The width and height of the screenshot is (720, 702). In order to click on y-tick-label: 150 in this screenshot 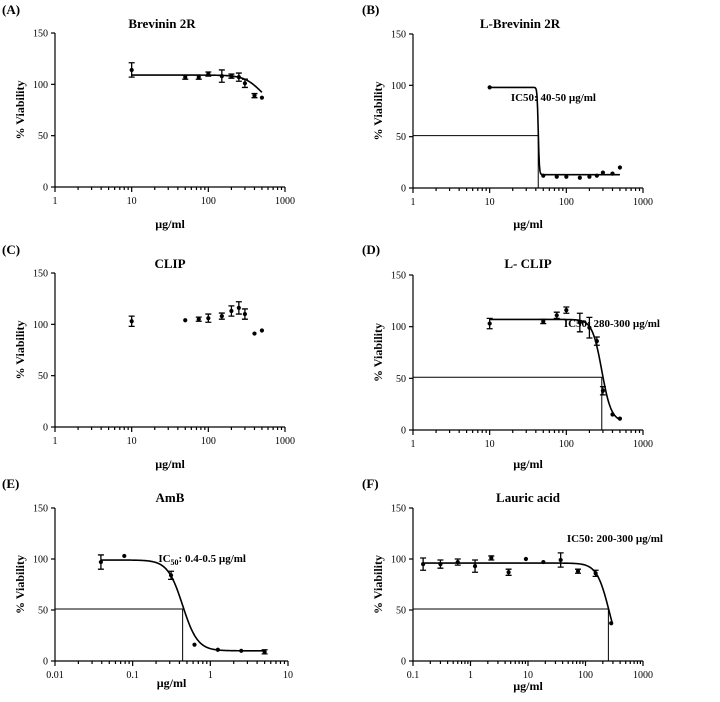, I will do `click(40, 34)`.